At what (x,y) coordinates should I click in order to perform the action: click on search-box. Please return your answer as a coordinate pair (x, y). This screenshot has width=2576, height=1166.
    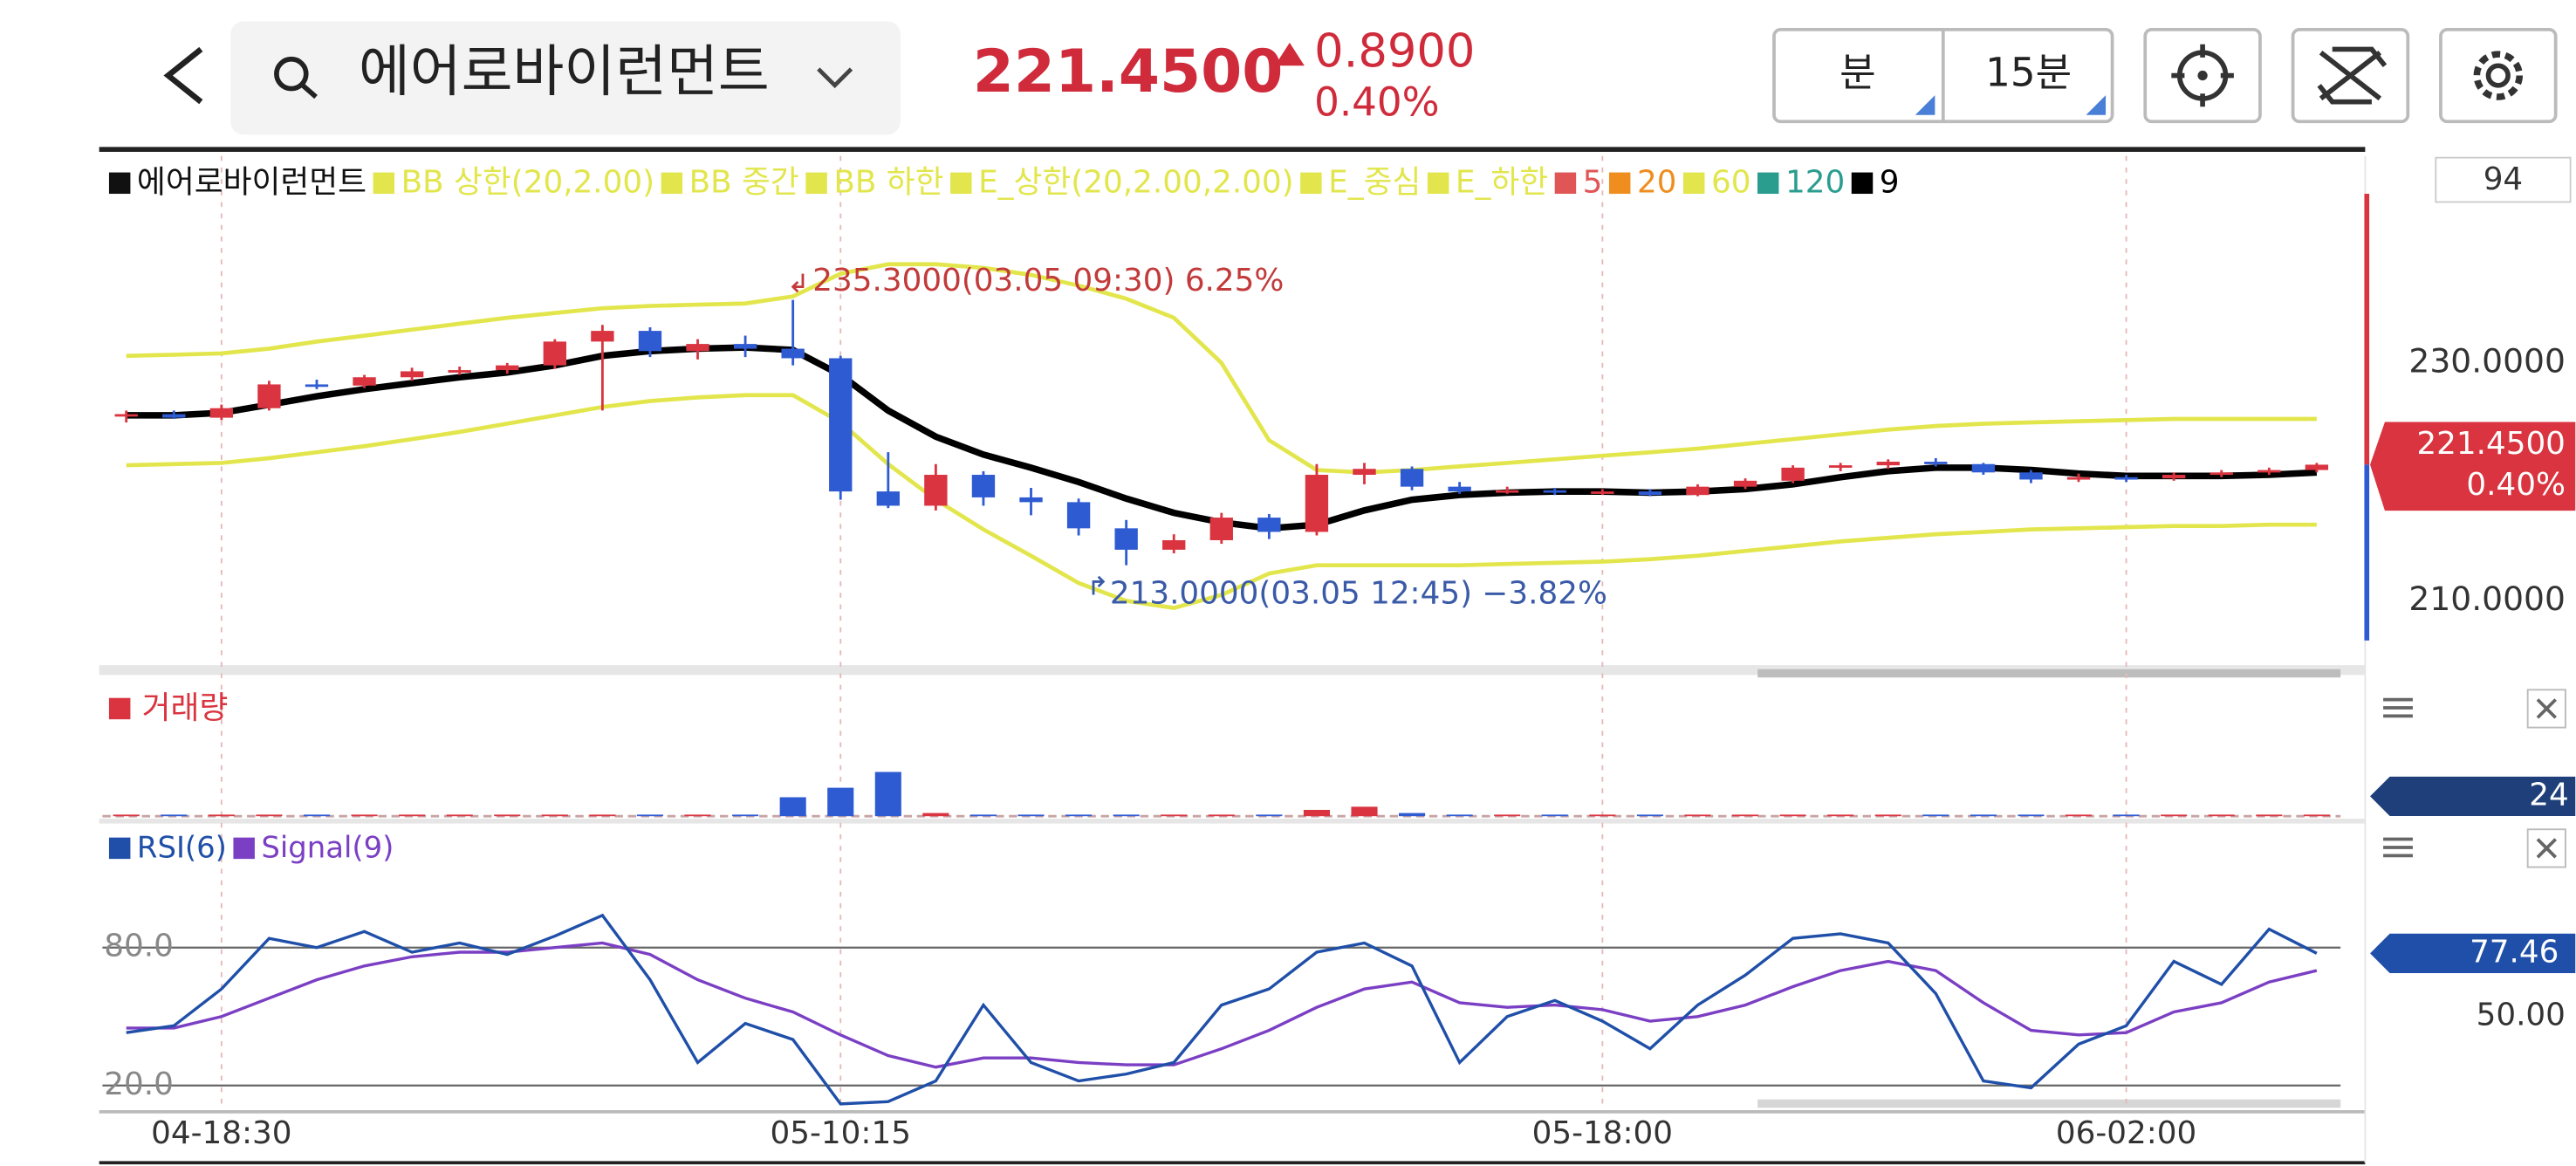
    Looking at the image, I should click on (565, 78).